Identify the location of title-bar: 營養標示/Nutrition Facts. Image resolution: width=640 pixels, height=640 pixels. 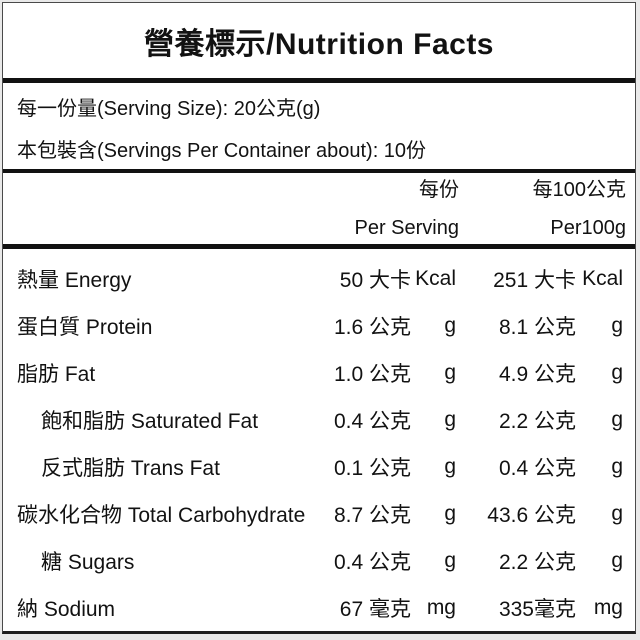
(319, 43).